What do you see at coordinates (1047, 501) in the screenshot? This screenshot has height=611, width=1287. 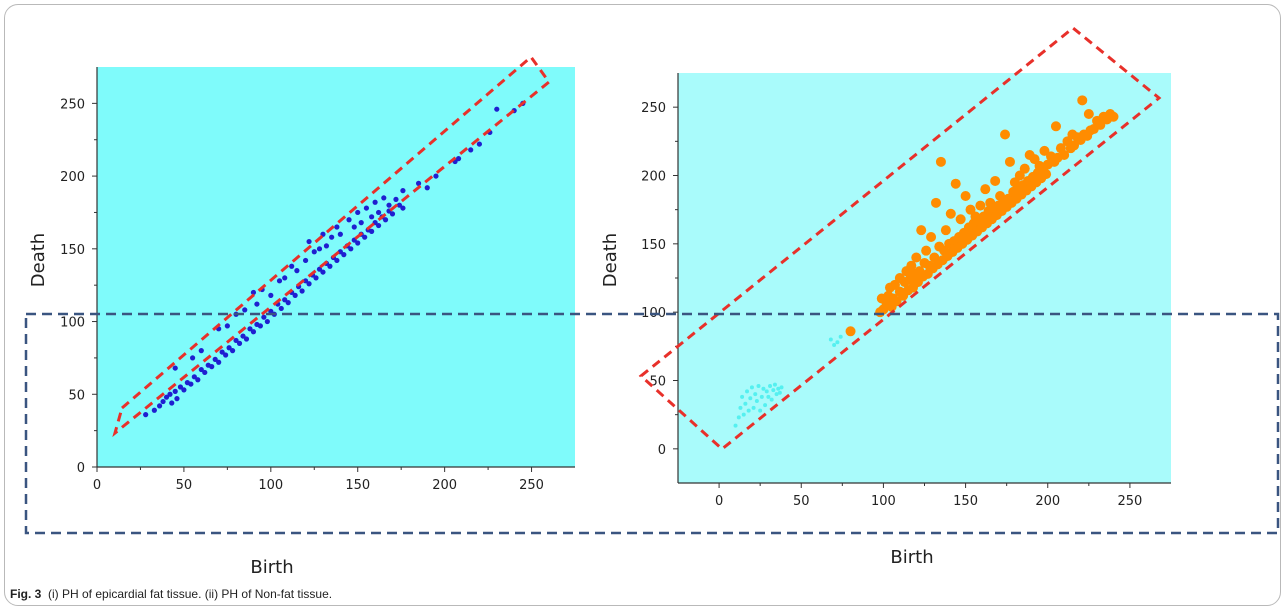 I see `x-tick-label: 200` at bounding box center [1047, 501].